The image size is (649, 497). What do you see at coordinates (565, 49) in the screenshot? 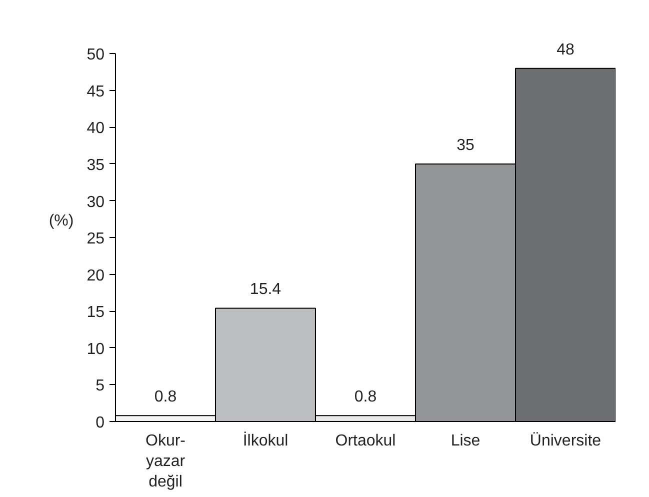
I see `data-label: 48` at bounding box center [565, 49].